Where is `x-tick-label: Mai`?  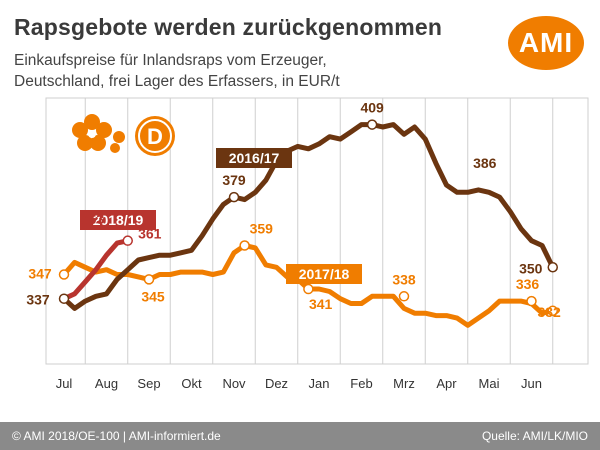 x-tick-label: Mai is located at coordinates (489, 383).